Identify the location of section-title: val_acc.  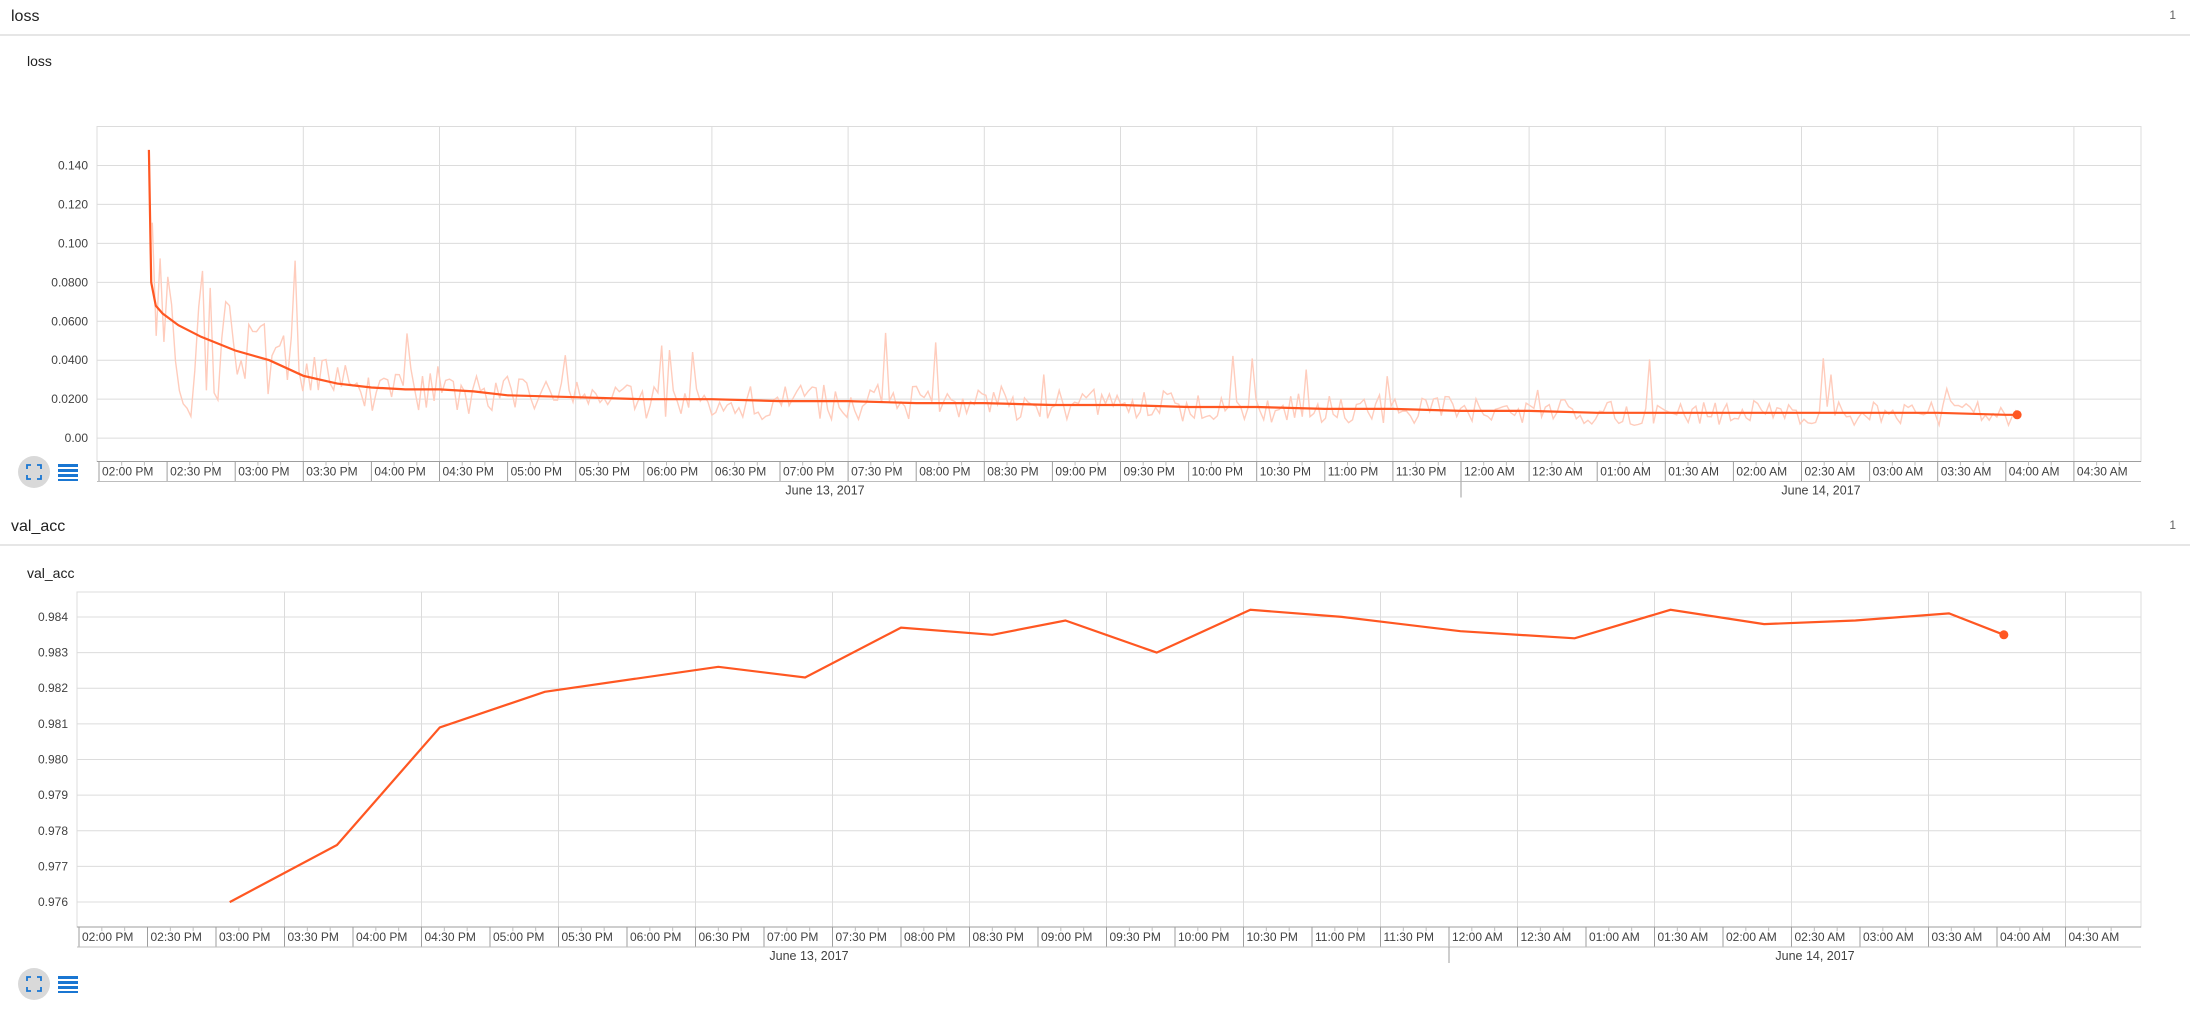
(38, 526).